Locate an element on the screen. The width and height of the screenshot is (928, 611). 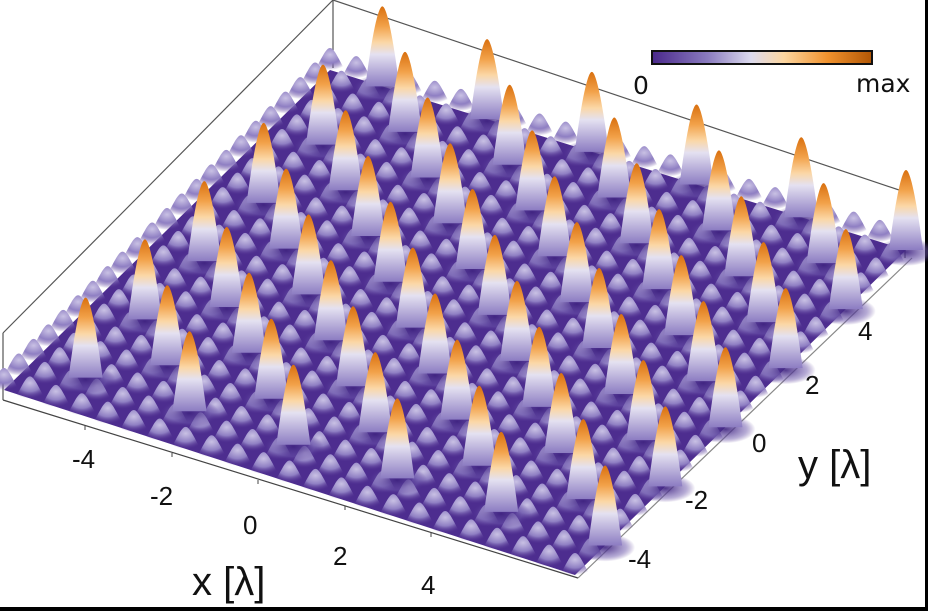
y-tick-label: -2 is located at coordinates (697, 500).